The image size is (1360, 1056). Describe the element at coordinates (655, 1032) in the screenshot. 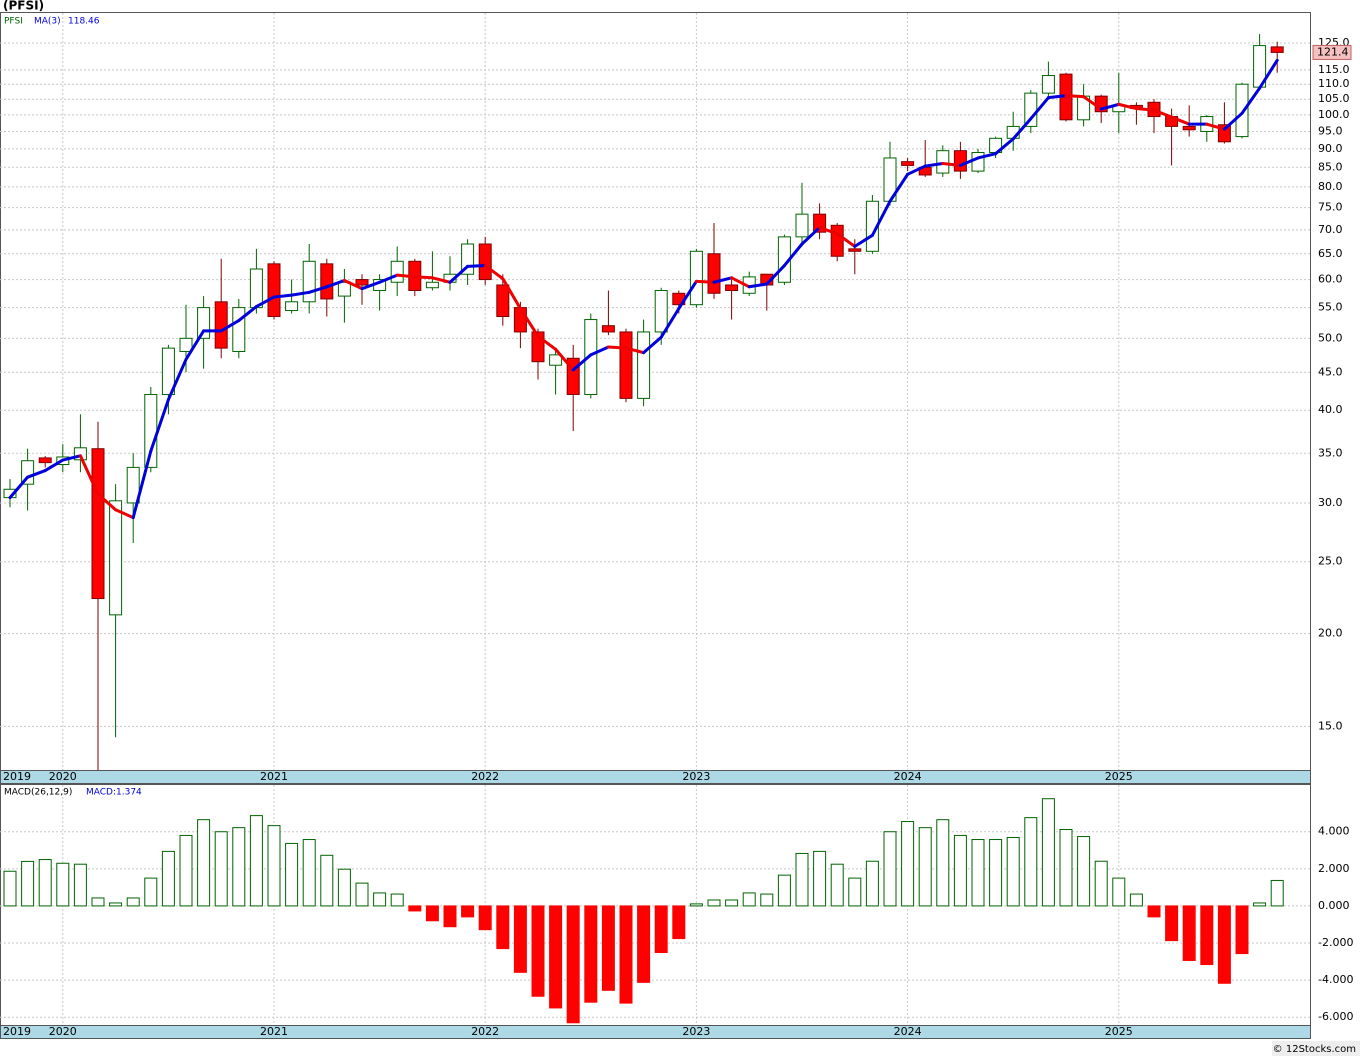

I see `year-strip` at that location.